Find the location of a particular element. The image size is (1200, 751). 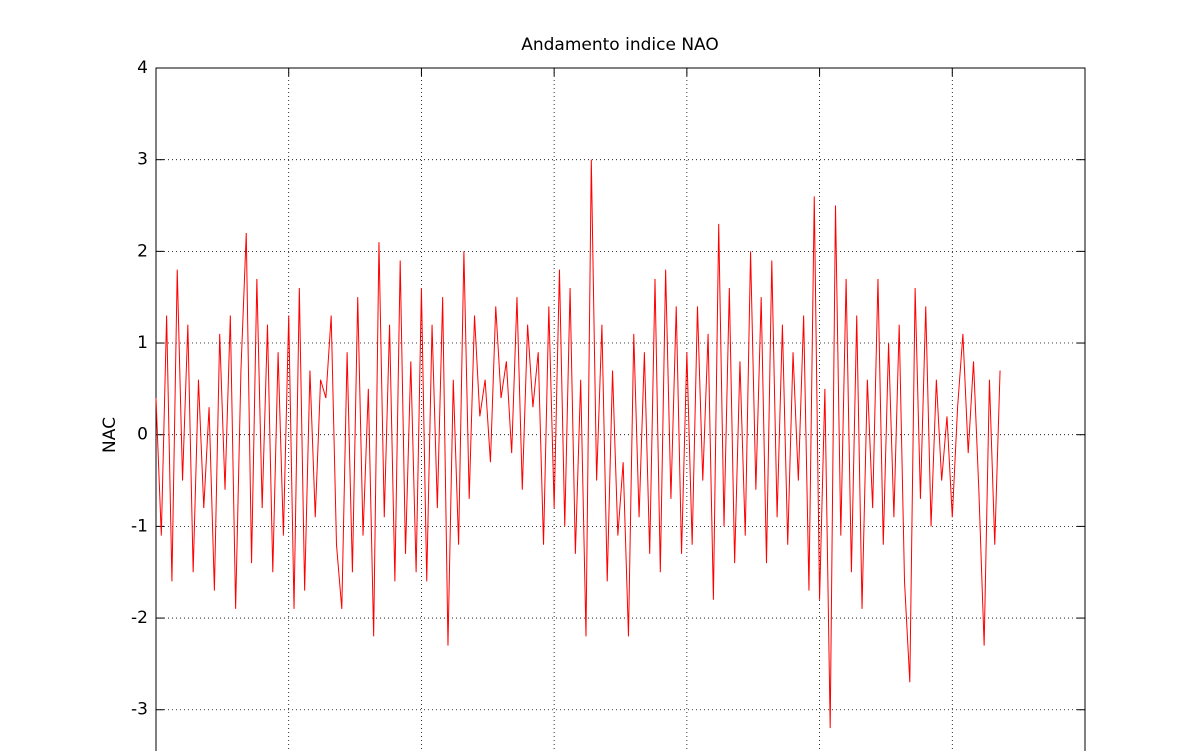

y-tick-label: -1 is located at coordinates (139, 526).